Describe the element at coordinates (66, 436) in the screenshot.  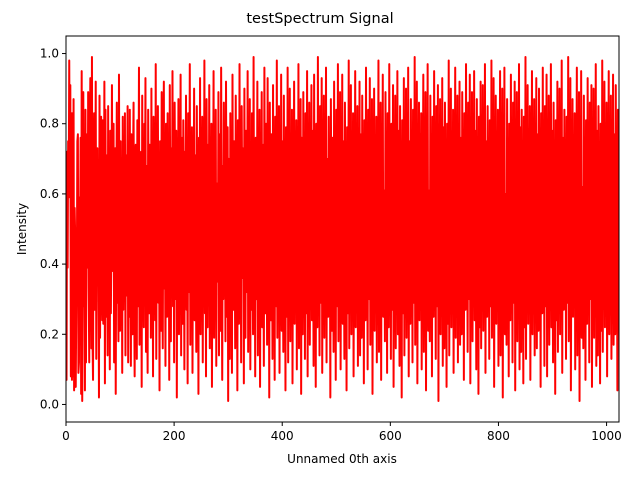
I see `x-tick-label: 0` at that location.